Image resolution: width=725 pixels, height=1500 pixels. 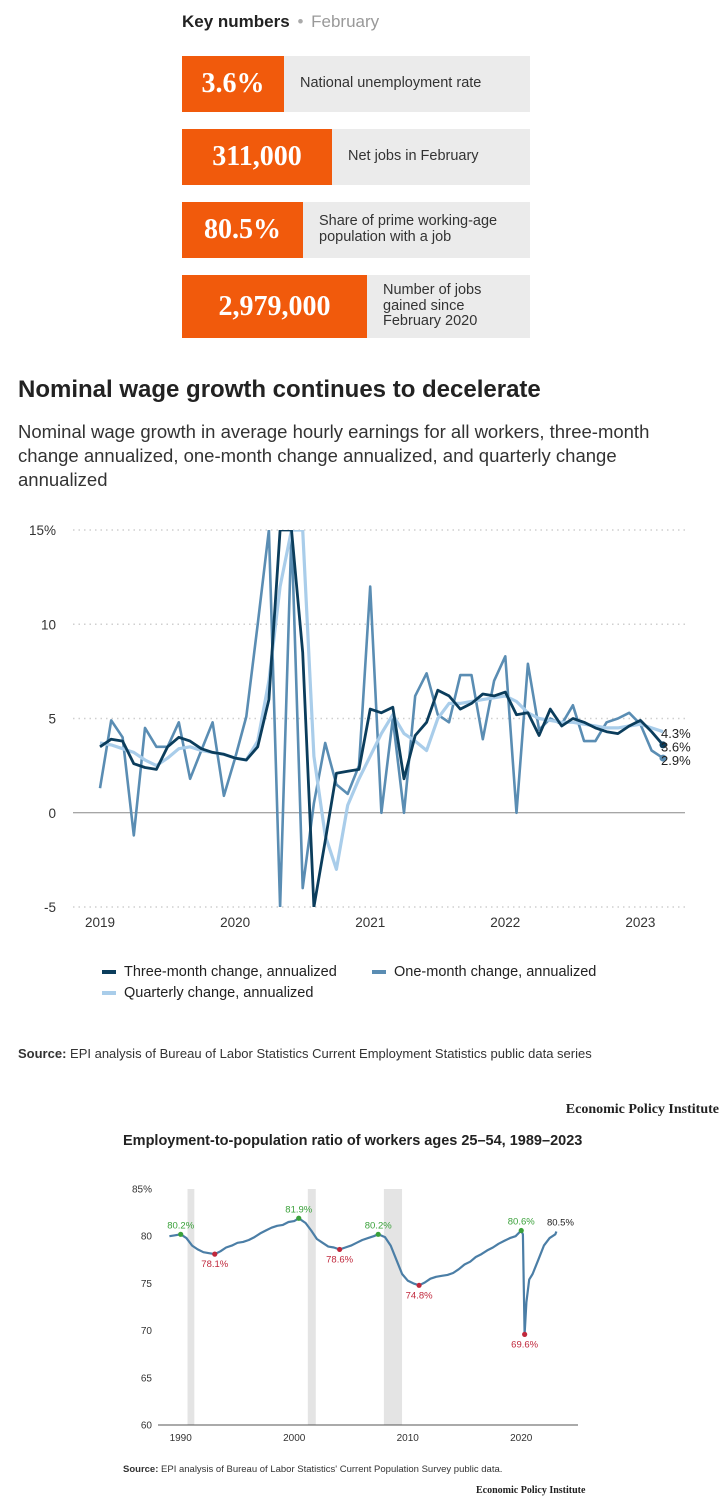 What do you see at coordinates (298, 1209) in the screenshot?
I see `peak-label: 81.9%` at bounding box center [298, 1209].